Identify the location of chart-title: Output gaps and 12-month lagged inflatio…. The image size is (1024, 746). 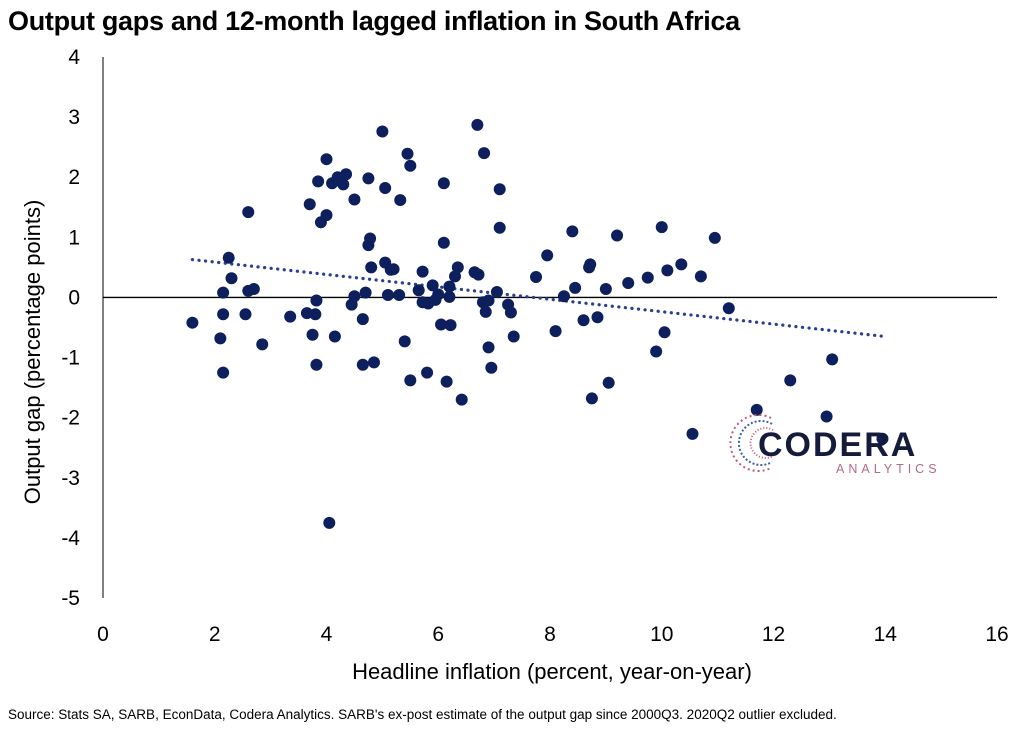
(374, 21).